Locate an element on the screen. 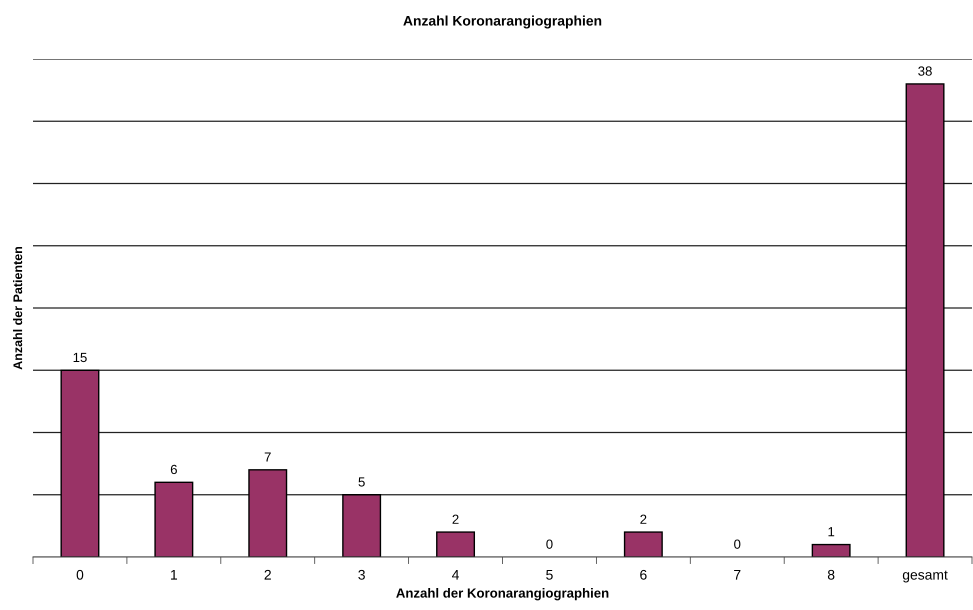  data-label: 5 is located at coordinates (361, 482).